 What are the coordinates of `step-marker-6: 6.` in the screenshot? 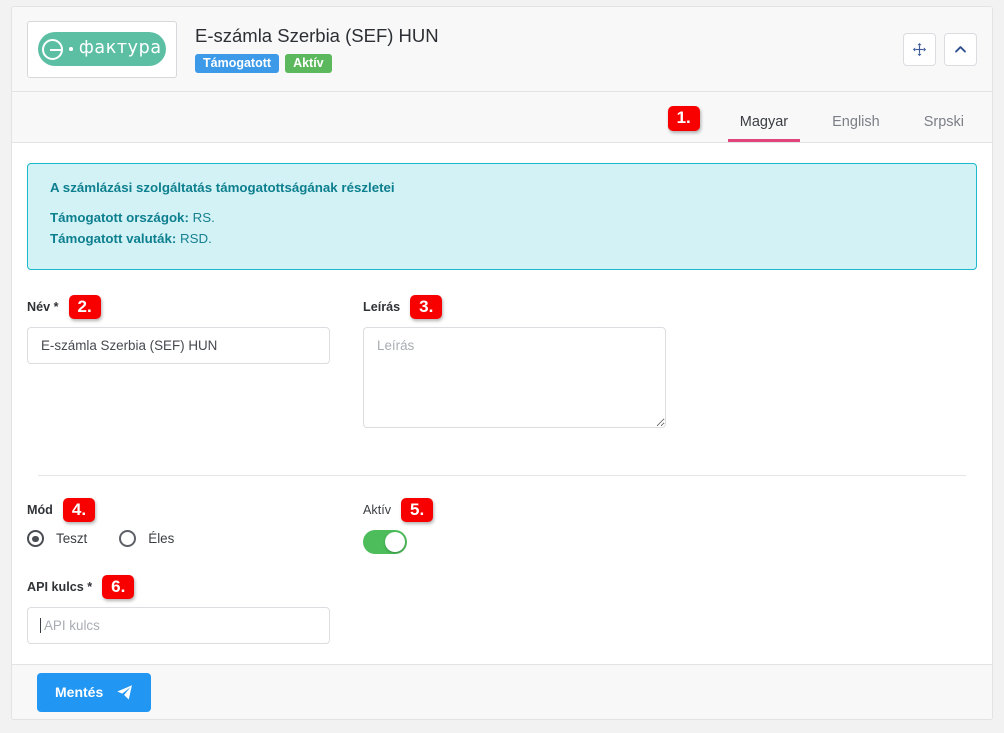 It's located at (118, 587).